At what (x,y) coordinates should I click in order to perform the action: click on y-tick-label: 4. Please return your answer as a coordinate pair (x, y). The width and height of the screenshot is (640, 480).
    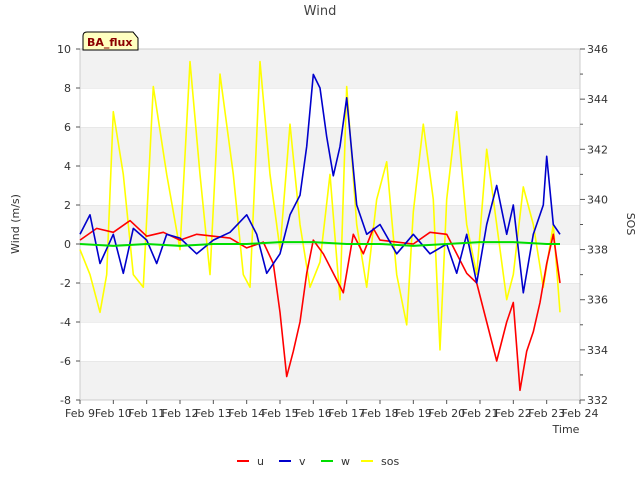
    Looking at the image, I should click on (67, 166).